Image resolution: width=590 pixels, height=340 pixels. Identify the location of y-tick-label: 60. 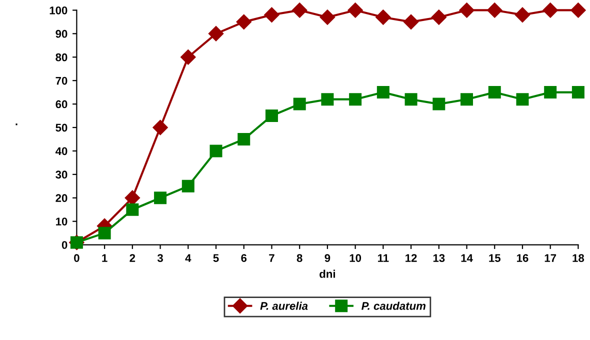
(62, 104).